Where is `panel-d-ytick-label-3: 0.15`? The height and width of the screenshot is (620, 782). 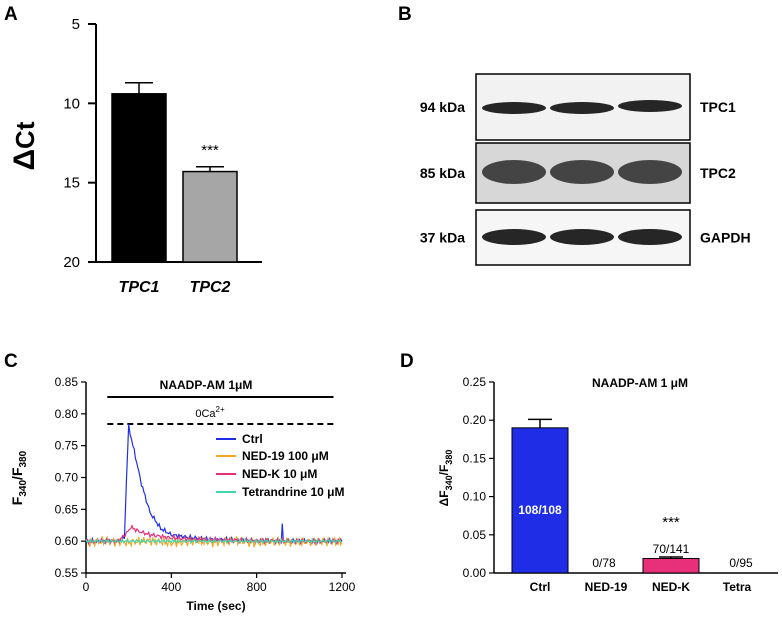 panel-d-ytick-label-3: 0.15 is located at coordinates (475, 458).